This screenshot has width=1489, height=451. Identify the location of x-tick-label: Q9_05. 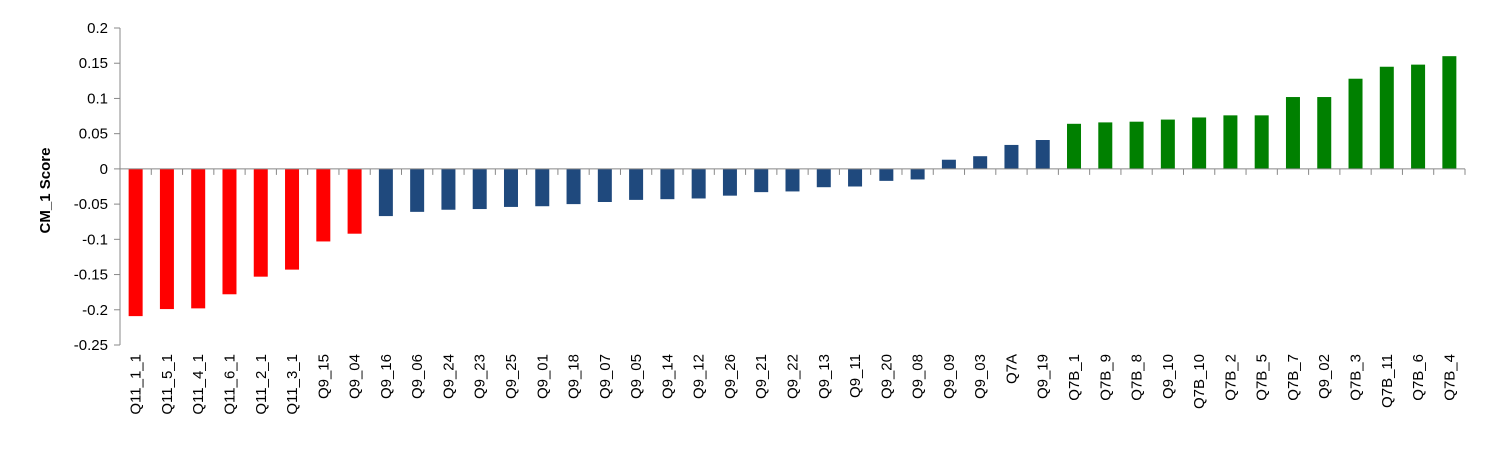
(636, 376).